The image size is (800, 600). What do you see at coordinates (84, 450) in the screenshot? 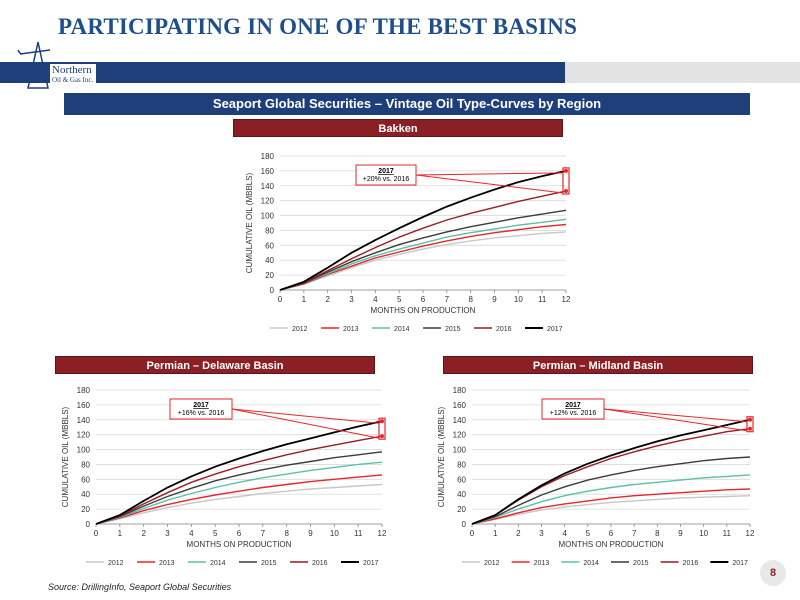
I see `y-tick-label: 100` at bounding box center [84, 450].